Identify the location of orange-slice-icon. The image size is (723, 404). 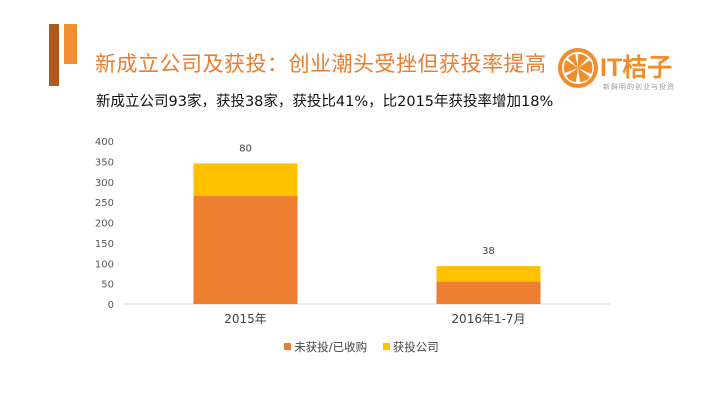
(578, 68).